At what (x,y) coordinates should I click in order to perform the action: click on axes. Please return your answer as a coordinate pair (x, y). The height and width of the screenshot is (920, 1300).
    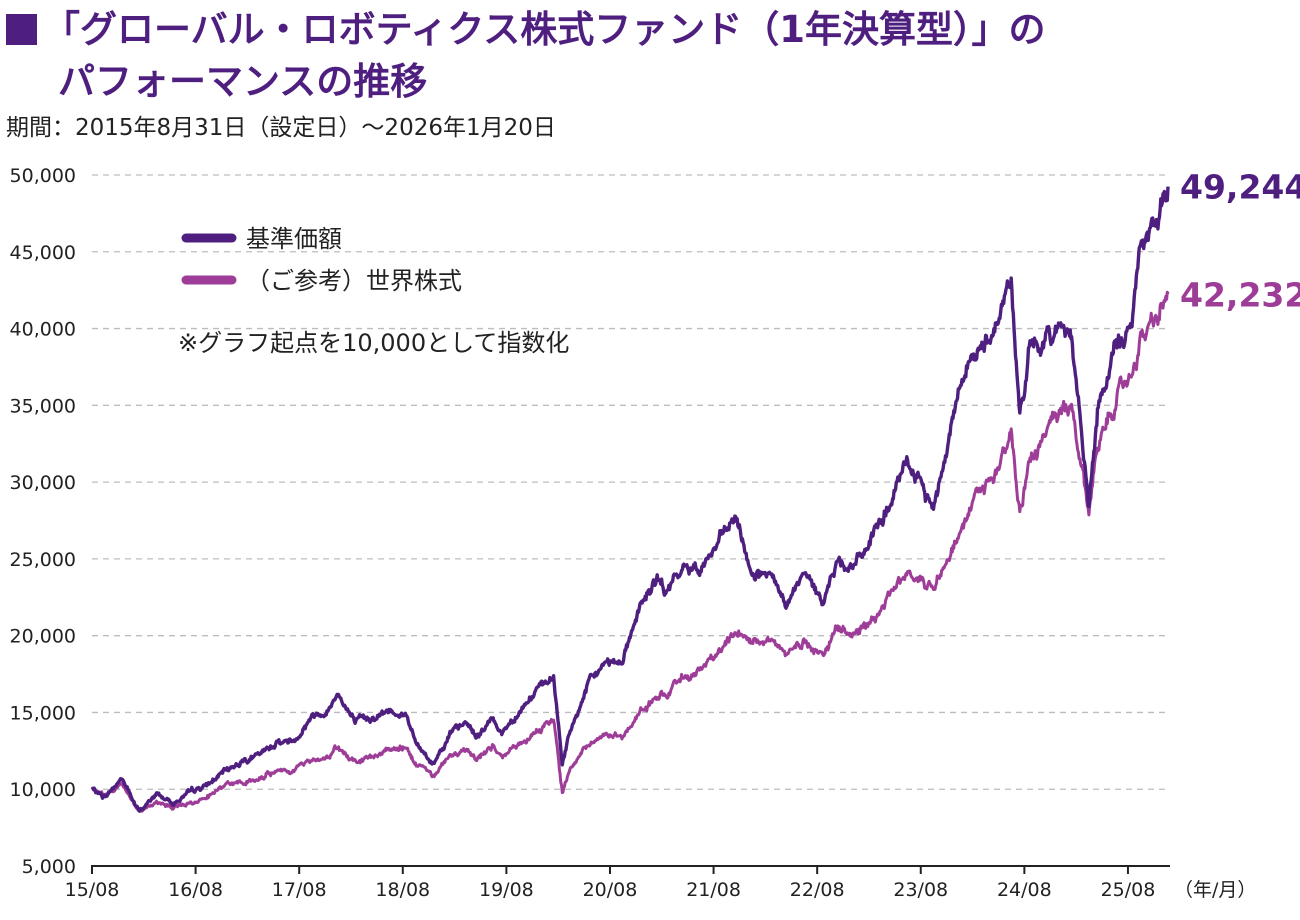
    Looking at the image, I should click on (630, 869).